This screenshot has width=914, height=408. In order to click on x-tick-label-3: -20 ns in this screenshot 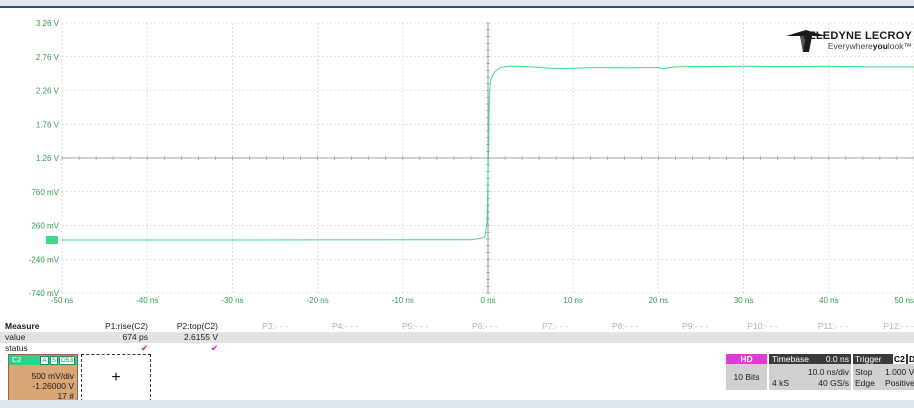, I will do `click(317, 300)`.